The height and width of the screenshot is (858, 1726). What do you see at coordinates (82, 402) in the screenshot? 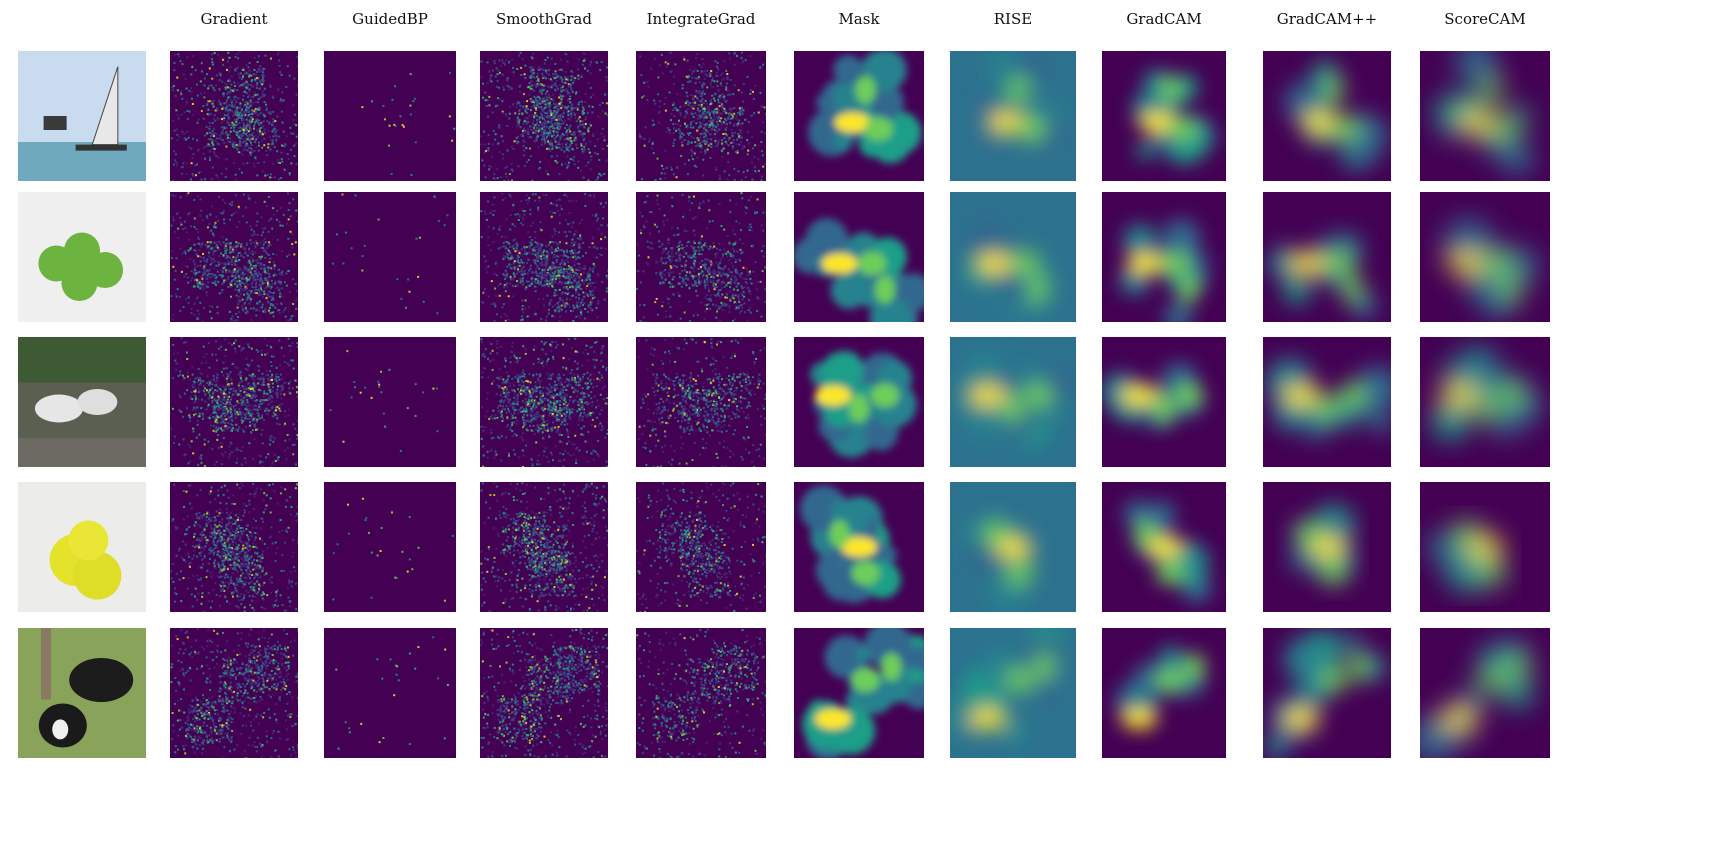
I see `input-photo-white-wolves-on-rocks` at bounding box center [82, 402].